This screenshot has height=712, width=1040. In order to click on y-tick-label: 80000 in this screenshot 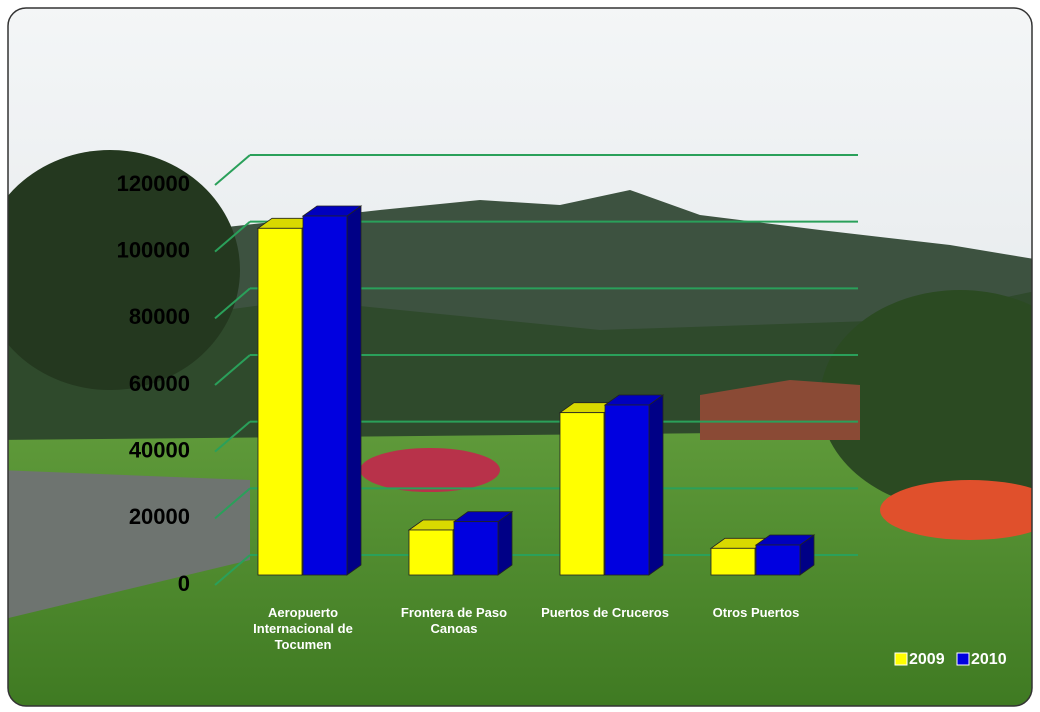, I will do `click(159, 316)`.